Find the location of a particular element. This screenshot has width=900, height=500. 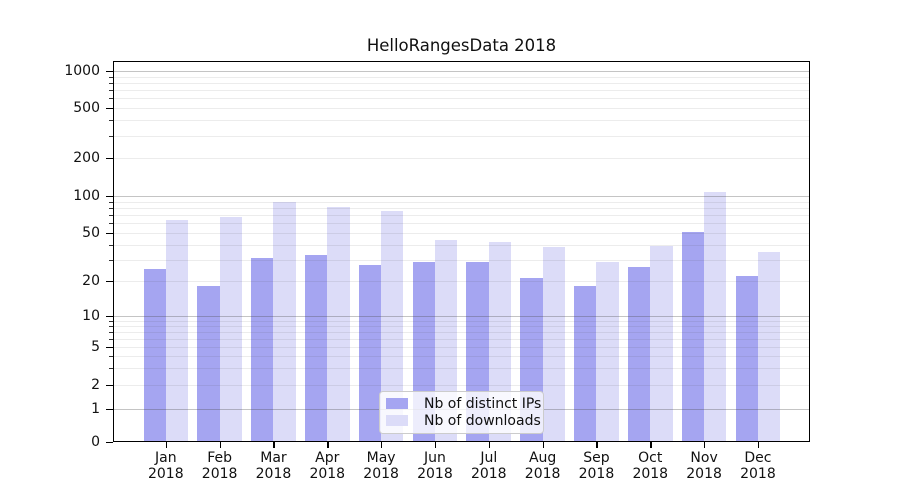

y-tick-label: 10 is located at coordinates (91, 316).